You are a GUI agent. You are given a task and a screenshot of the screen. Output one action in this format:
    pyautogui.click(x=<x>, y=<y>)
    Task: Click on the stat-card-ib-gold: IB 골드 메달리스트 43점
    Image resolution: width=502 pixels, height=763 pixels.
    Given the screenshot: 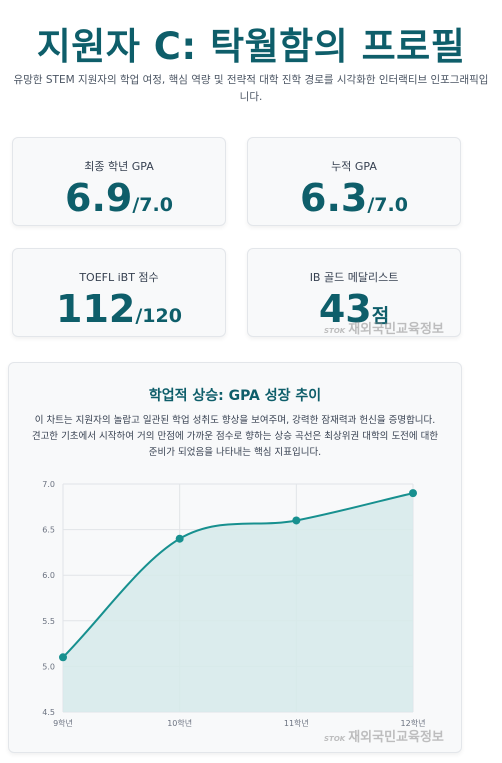 What is the action you would take?
    pyautogui.click(x=354, y=292)
    